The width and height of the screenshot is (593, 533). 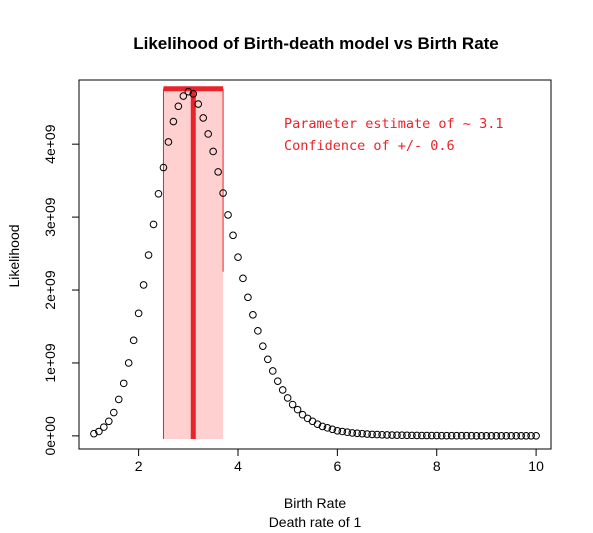 I want to click on y-tick-label: 1e+09, so click(x=50, y=363).